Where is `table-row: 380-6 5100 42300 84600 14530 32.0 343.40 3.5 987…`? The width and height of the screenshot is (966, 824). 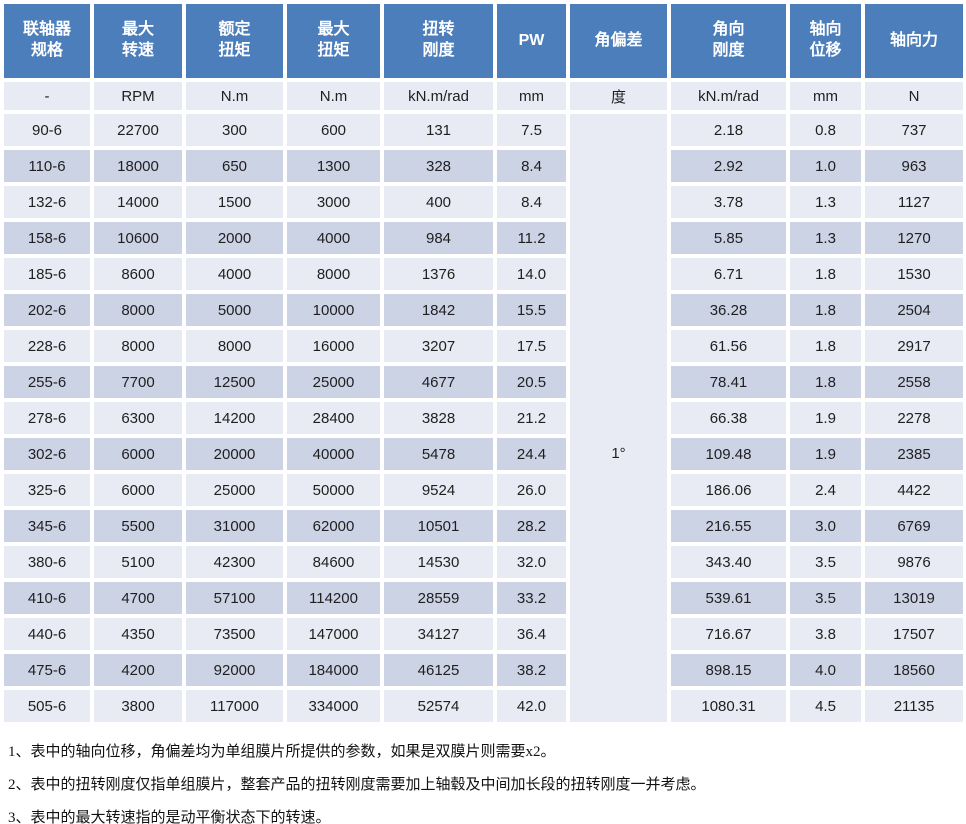
table-row: 380-6 5100 42300 84600 14530 32.0 343.40 3.5 987… is located at coordinates (483, 562).